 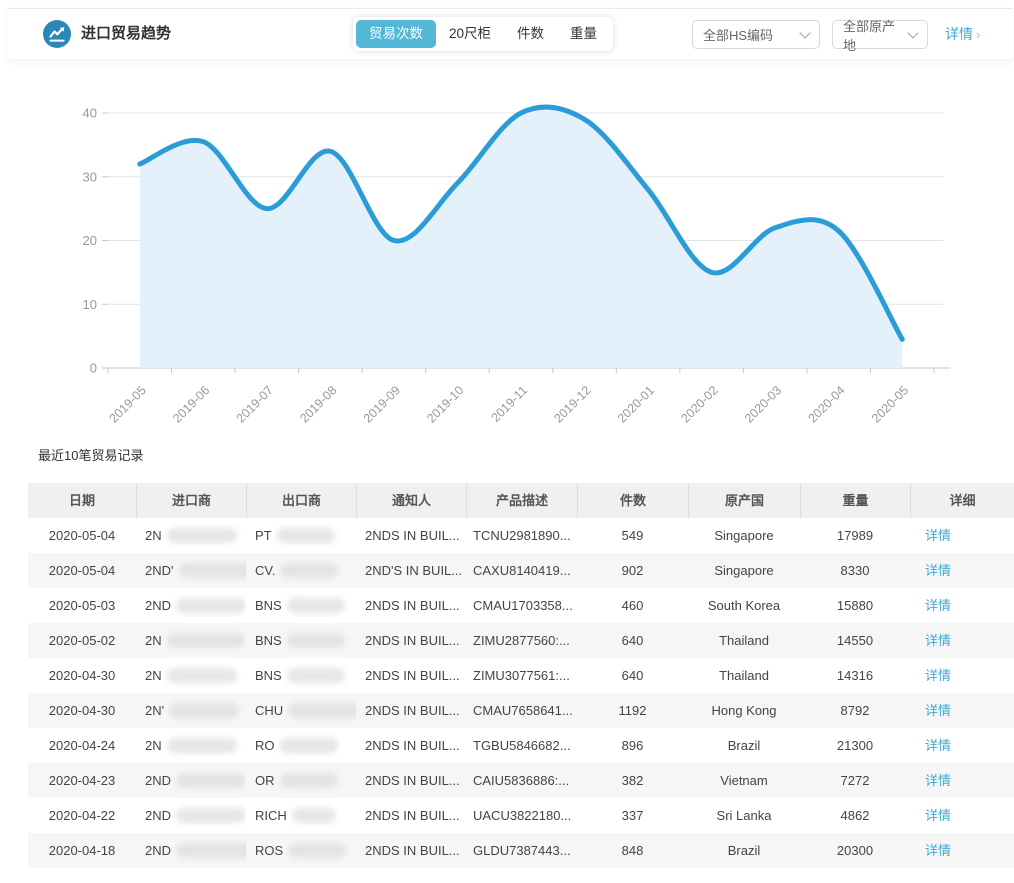 I want to click on cell-exporter-text: CHU, so click(x=269, y=710).